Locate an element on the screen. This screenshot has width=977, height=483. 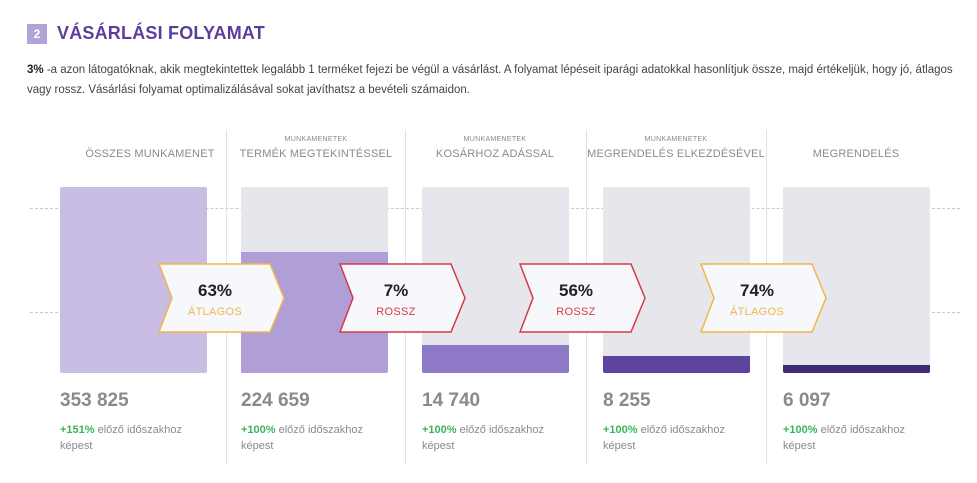
conversion-percentage: 74% is located at coordinates (757, 290).